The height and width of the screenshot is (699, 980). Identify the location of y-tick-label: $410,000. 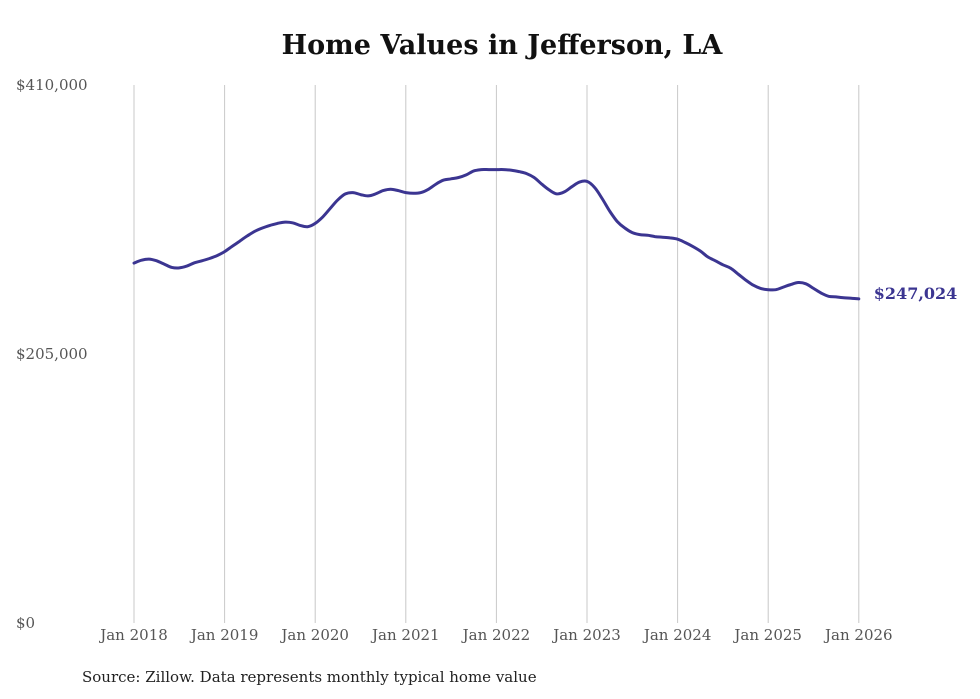
(52, 85).